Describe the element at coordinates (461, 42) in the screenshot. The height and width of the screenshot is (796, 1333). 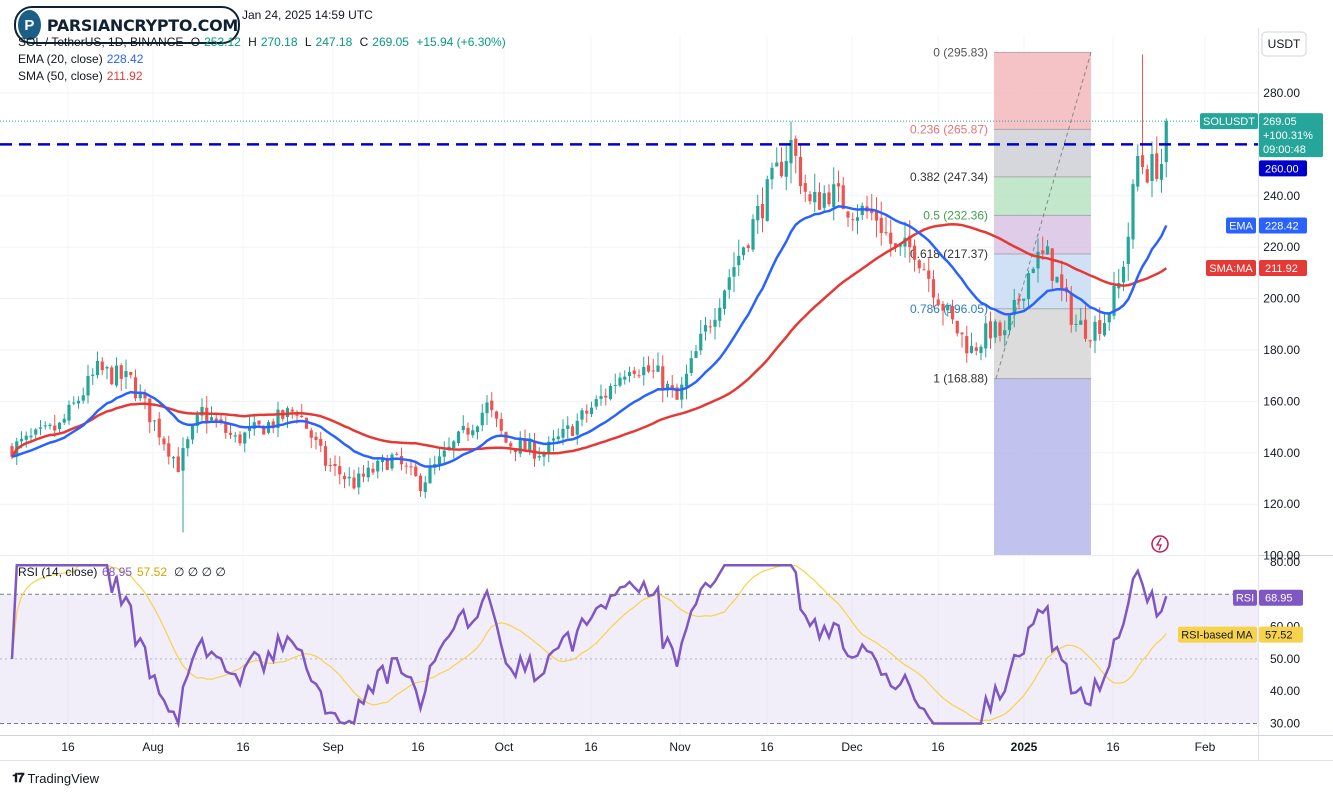
I see `change-value: +15.94 (+6.30%)` at that location.